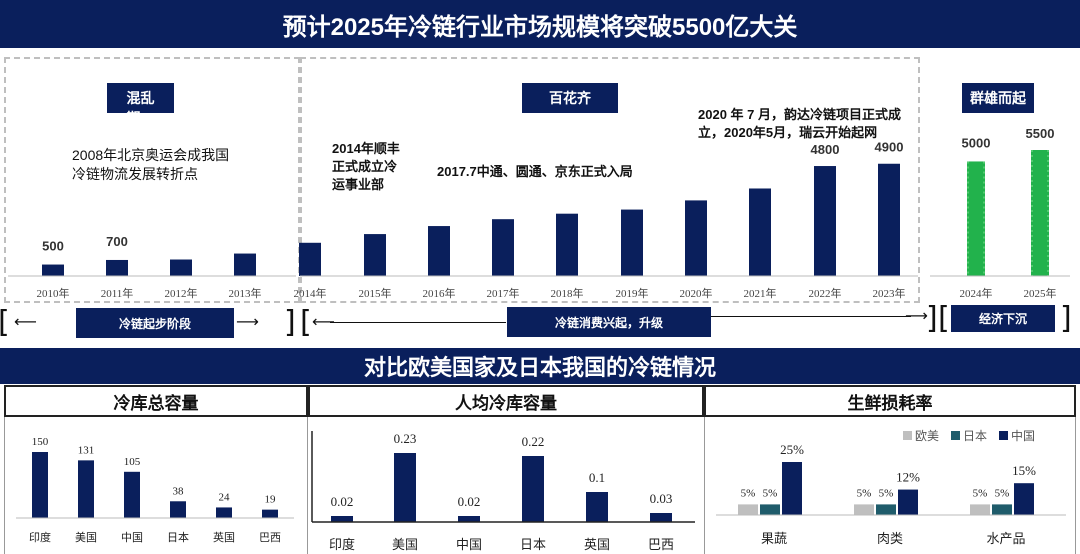 This screenshot has height=554, width=1080. What do you see at coordinates (535, 171) in the screenshot?
I see `note-2017: 2017.7中通、圆通、京东正式入局` at bounding box center [535, 171].